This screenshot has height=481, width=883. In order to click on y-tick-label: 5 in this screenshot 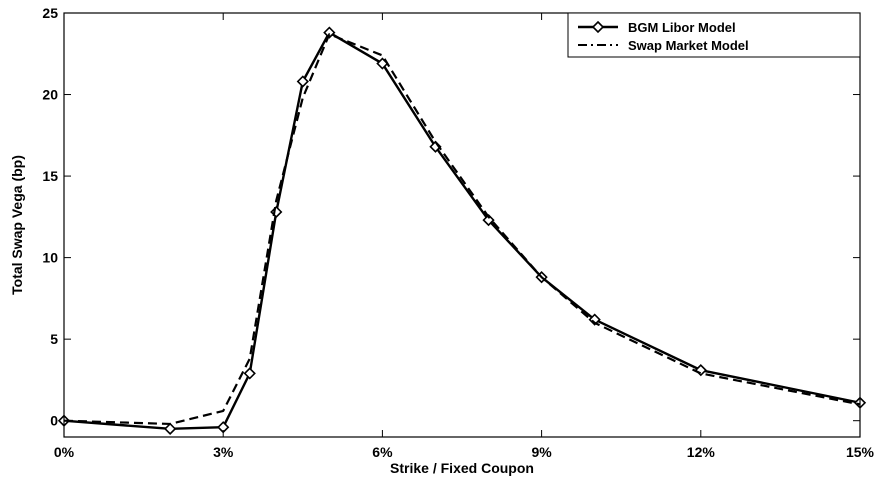, I will do `click(54, 339)`.